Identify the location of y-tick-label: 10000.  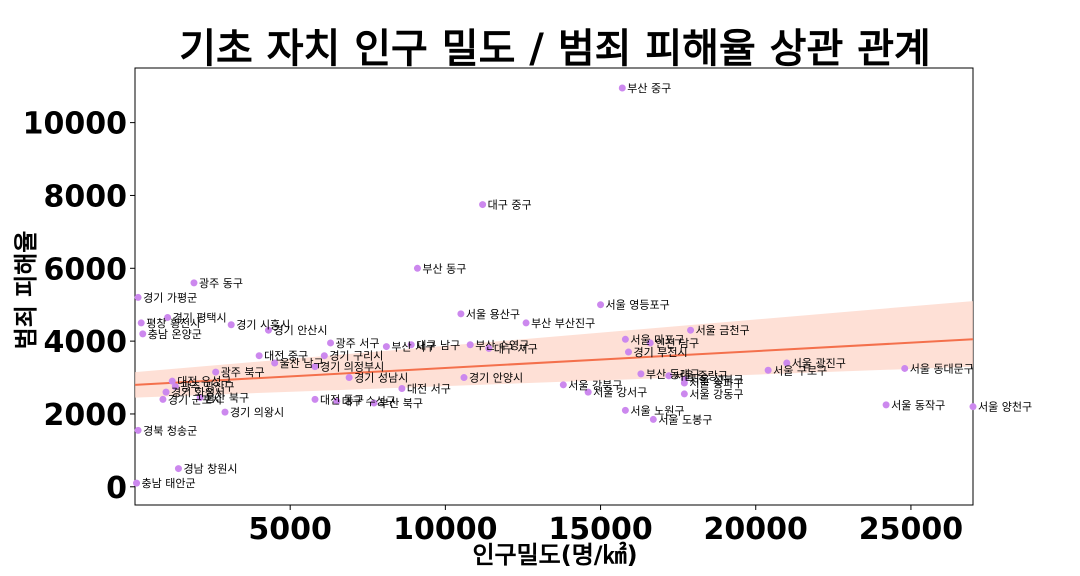
(75, 124).